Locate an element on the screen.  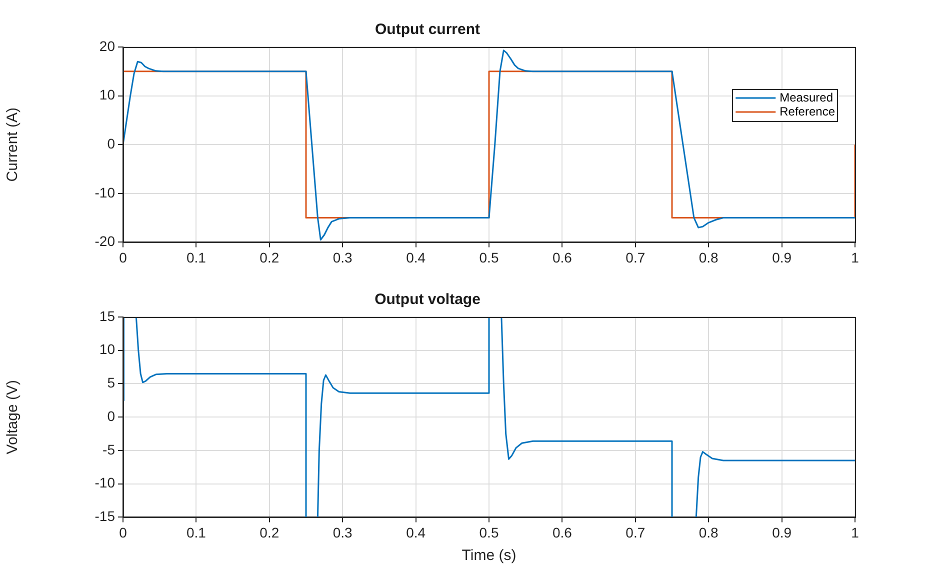
legend-label: Reference is located at coordinates (808, 111).